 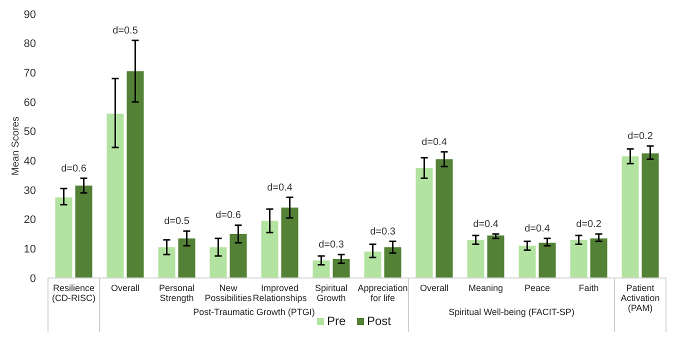 What do you see at coordinates (379, 321) in the screenshot?
I see `legend-label: Post` at bounding box center [379, 321].